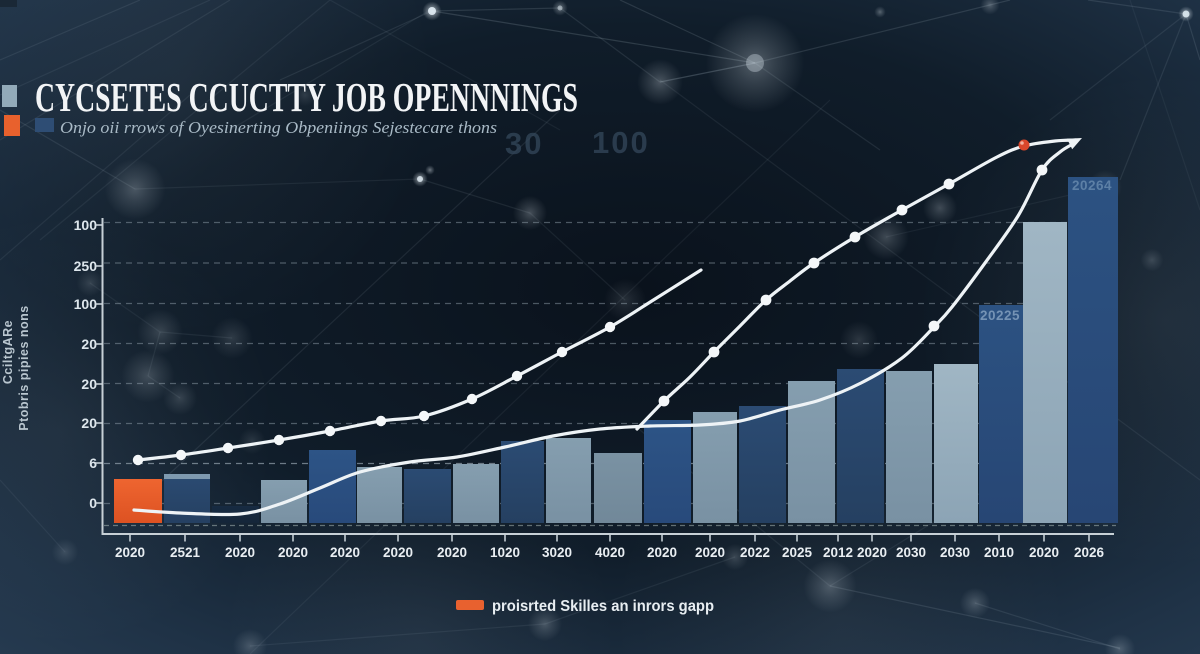  What do you see at coordinates (610, 552) in the screenshot?
I see `svg-text: 4020` at bounding box center [610, 552].